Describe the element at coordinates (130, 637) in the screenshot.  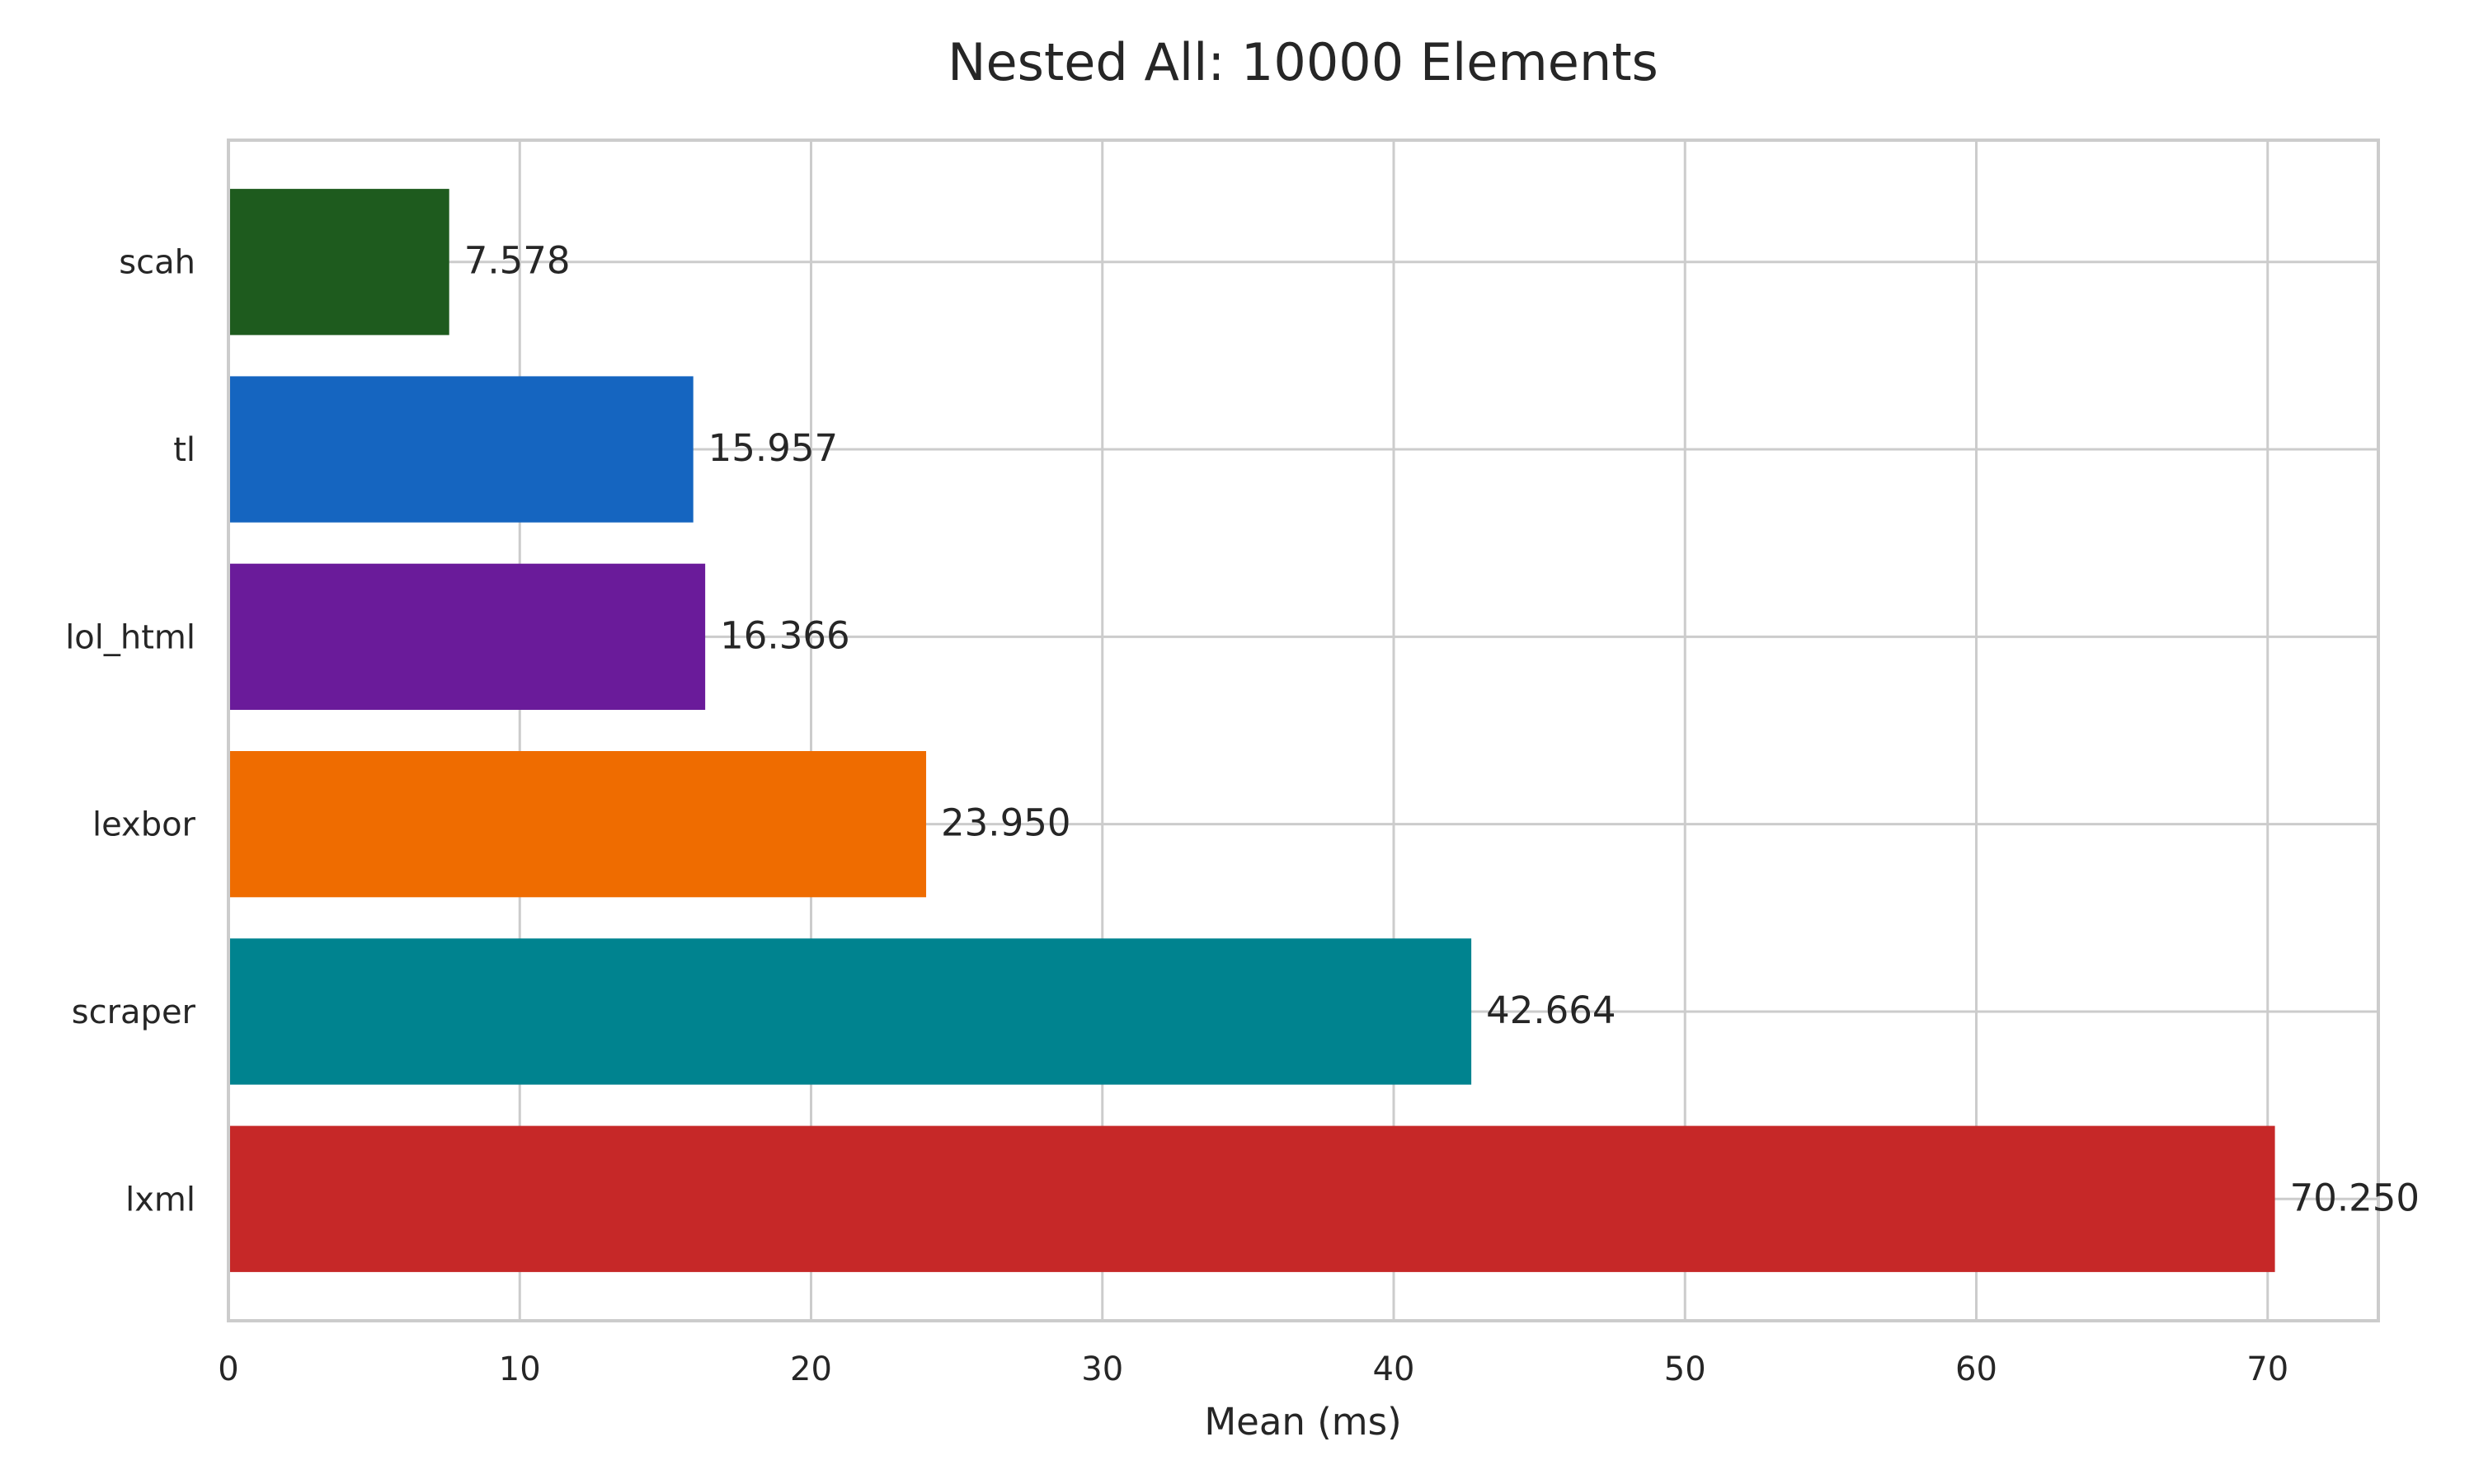
I see `y-tick-label: lol_html` at that location.